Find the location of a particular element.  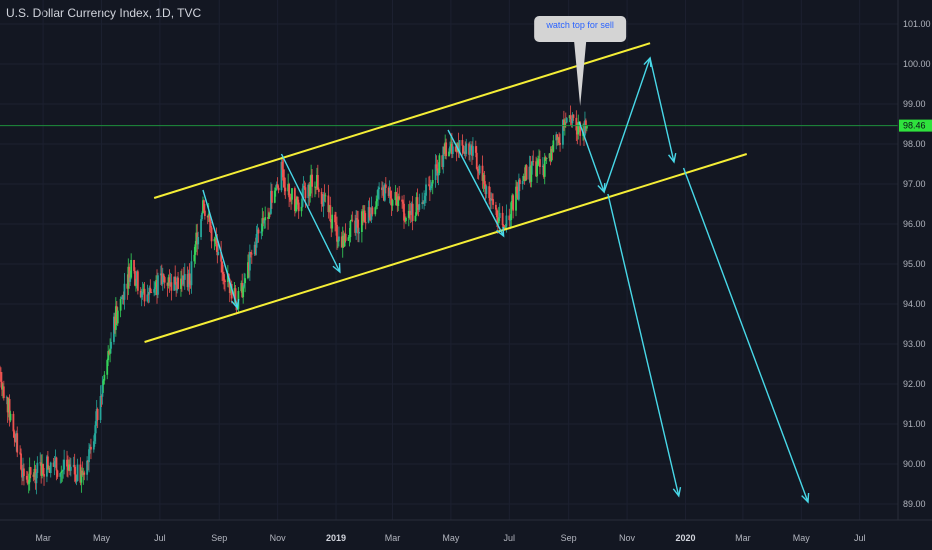

callout-pointer is located at coordinates (580, 74).